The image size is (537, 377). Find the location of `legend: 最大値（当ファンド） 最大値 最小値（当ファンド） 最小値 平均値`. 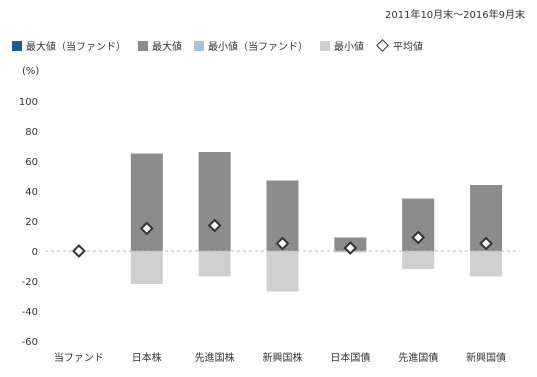

legend: 最大値（当ファンド） 最大値 最小値（当ファンド） 最小値 平均値 is located at coordinates (269, 45).